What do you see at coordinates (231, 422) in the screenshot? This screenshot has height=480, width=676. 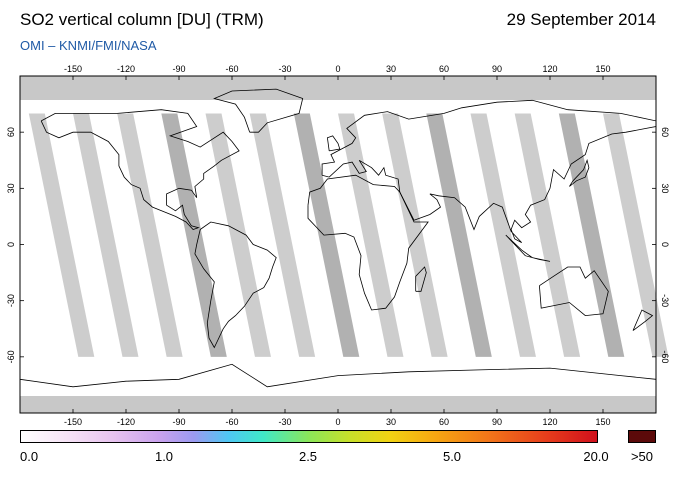 I see `lon-tick-bottom-3: -60` at bounding box center [231, 422].